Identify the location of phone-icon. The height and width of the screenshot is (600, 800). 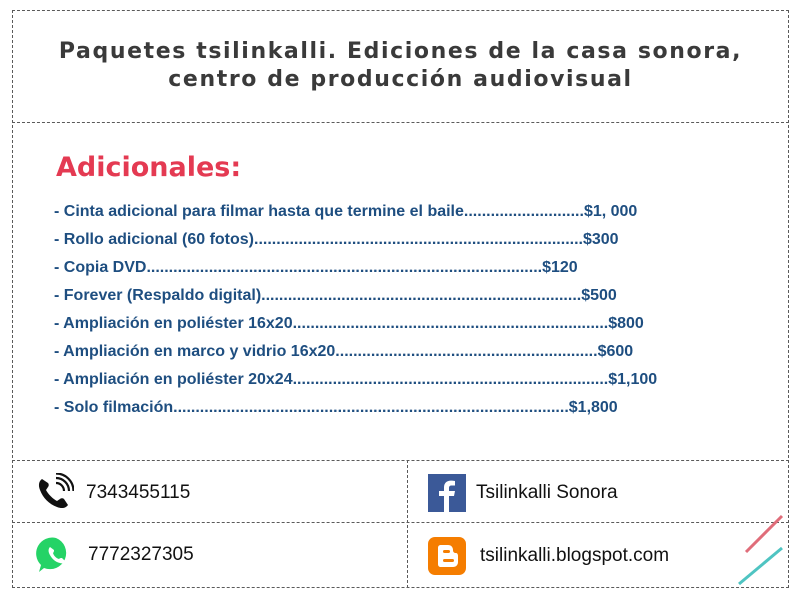
(54, 493).